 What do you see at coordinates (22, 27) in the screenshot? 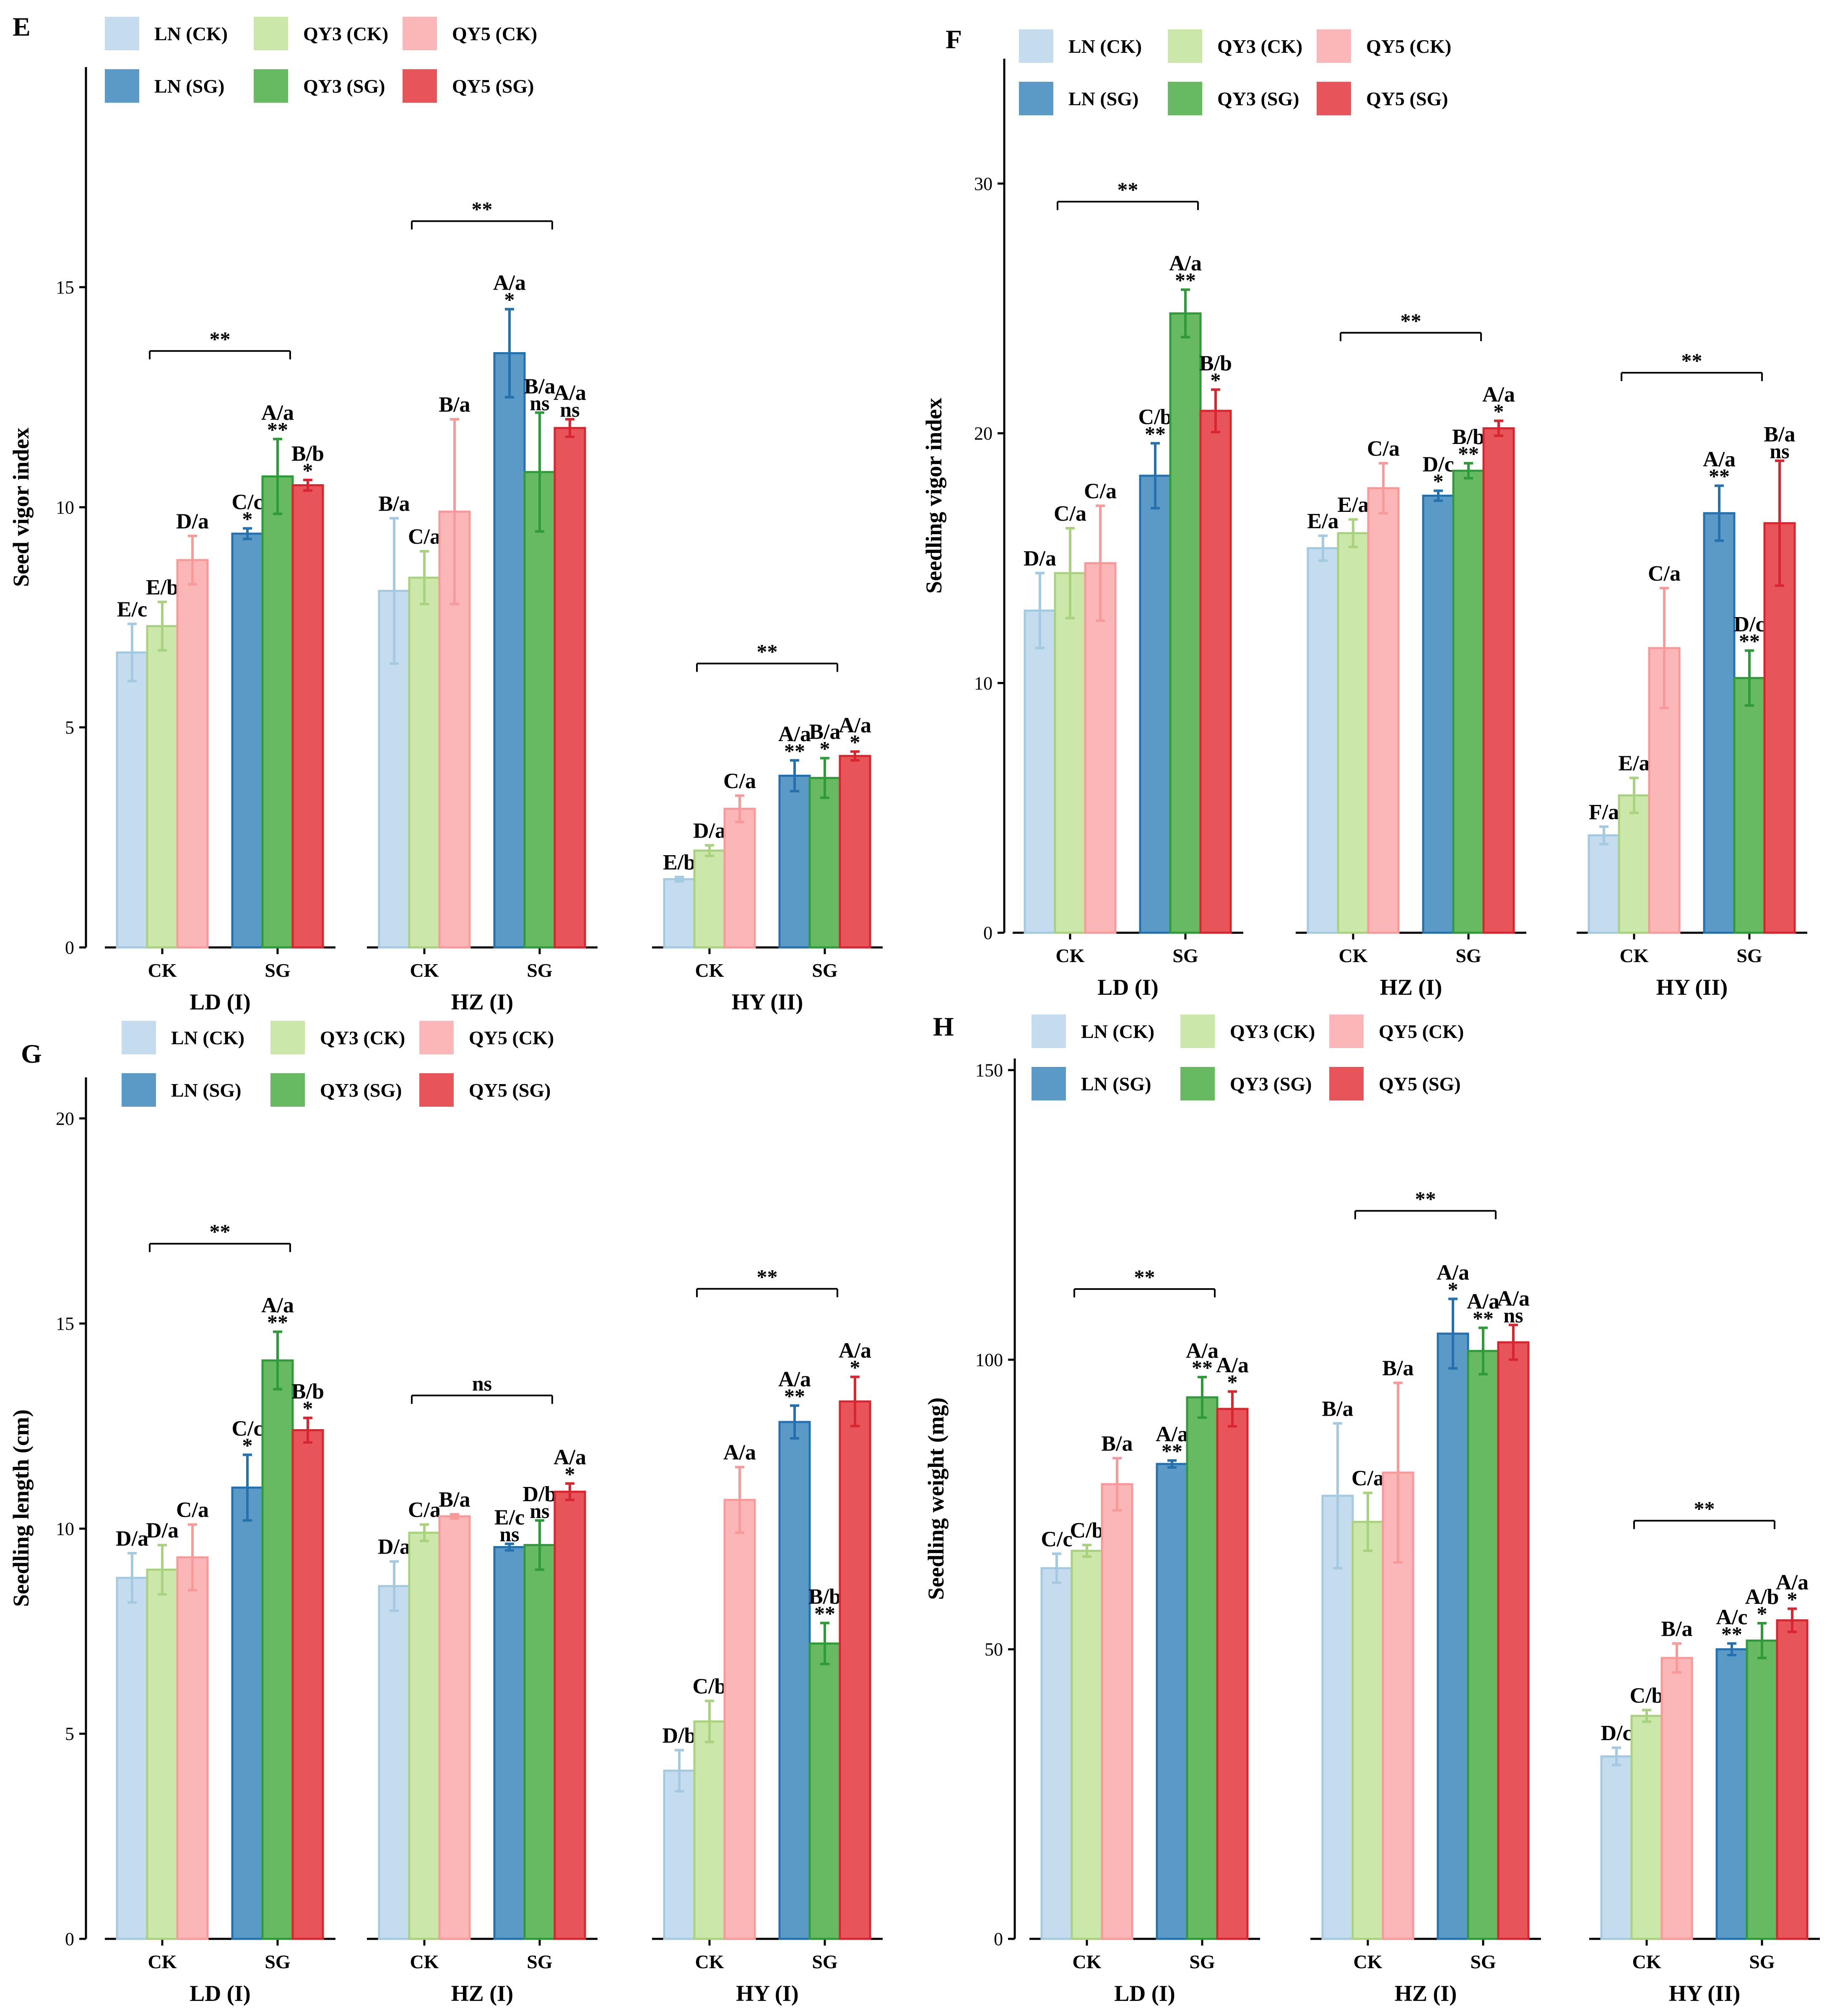
I see `panel-letter: E` at bounding box center [22, 27].